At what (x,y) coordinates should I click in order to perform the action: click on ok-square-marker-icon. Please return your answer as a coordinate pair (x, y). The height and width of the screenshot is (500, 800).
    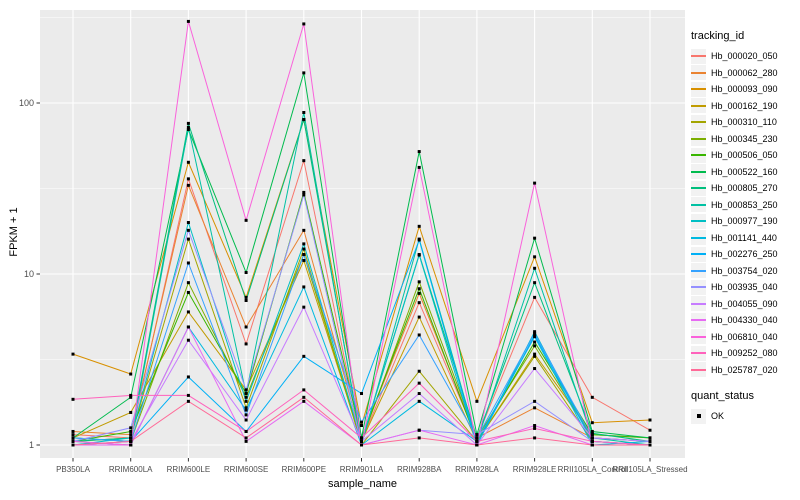
    Looking at the image, I should click on (698, 416).